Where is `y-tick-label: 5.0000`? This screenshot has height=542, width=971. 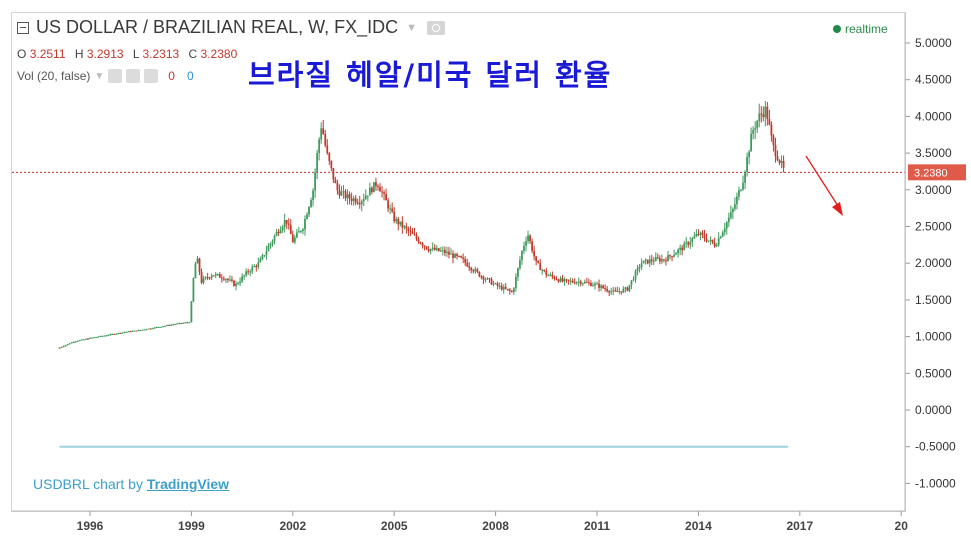 y-tick-label: 5.0000 is located at coordinates (933, 43).